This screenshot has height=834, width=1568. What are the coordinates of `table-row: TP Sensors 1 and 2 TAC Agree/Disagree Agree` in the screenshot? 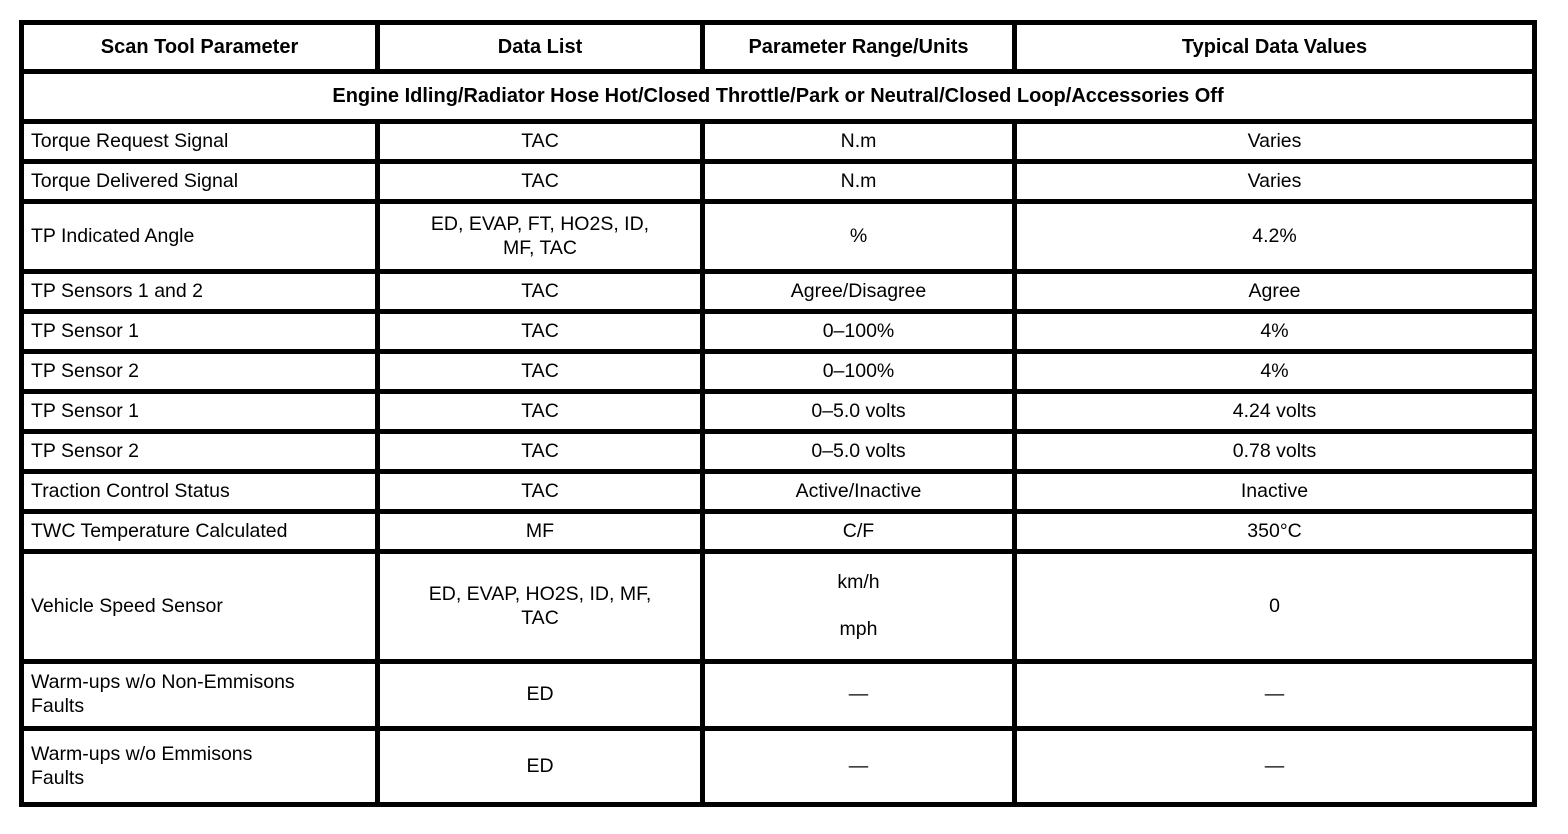 It's located at (778, 291).